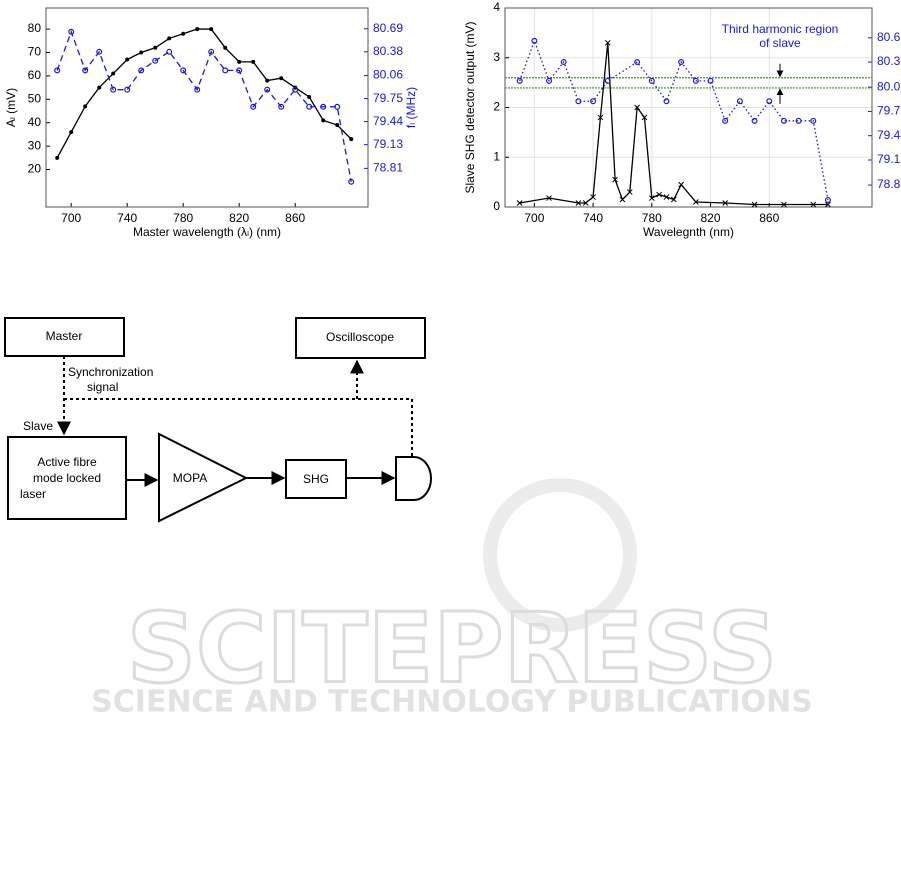 The height and width of the screenshot is (887, 901). Describe the element at coordinates (889, 184) in the screenshot. I see `y2-tick-label: 78.81` at that location.